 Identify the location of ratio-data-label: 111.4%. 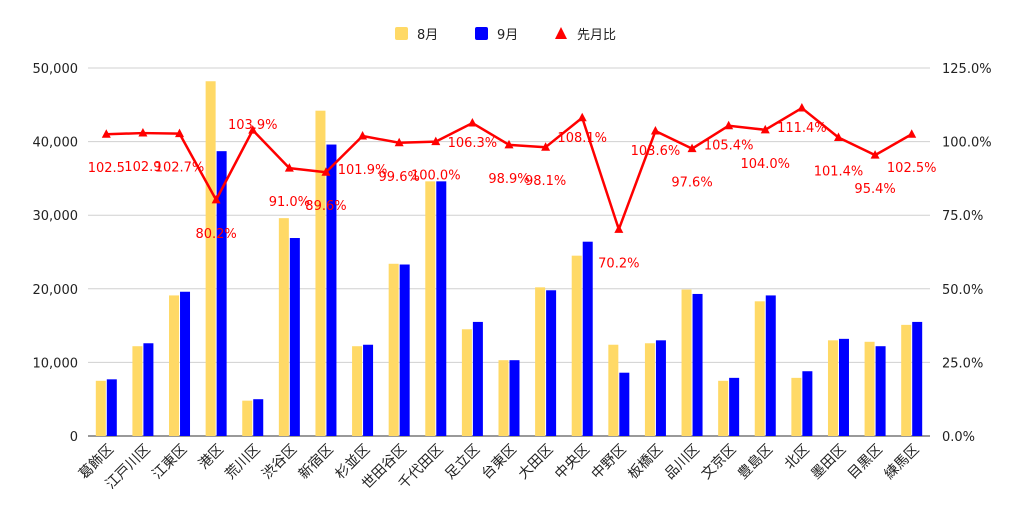
(802, 128).